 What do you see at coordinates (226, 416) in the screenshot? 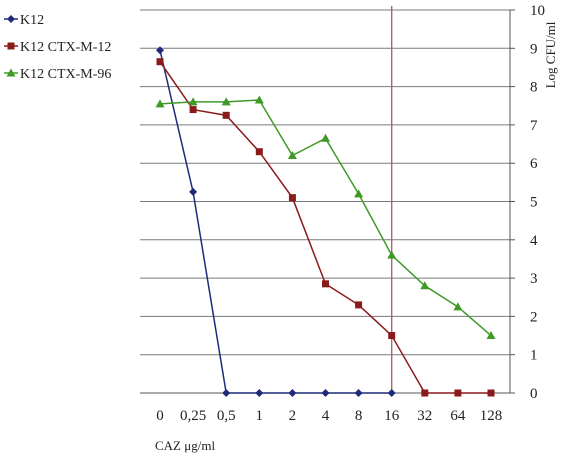
I see `x-tick-label: 0,5` at bounding box center [226, 416].